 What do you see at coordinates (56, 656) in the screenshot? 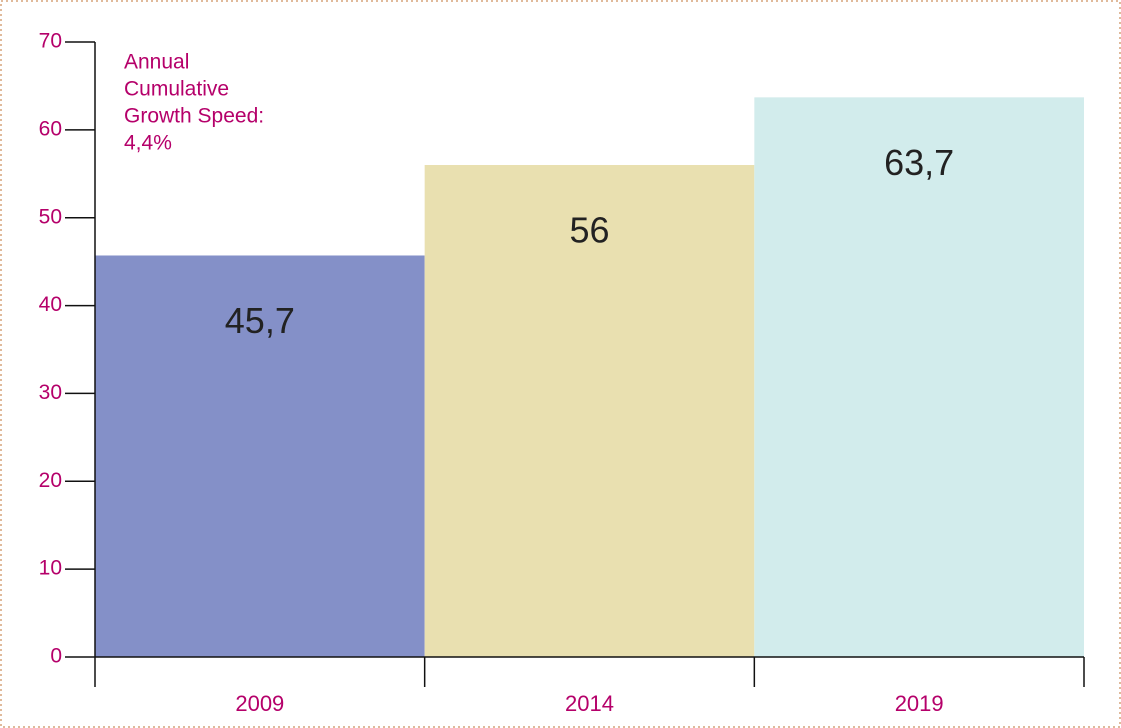
I see `y-tick-label: 0` at bounding box center [56, 656].